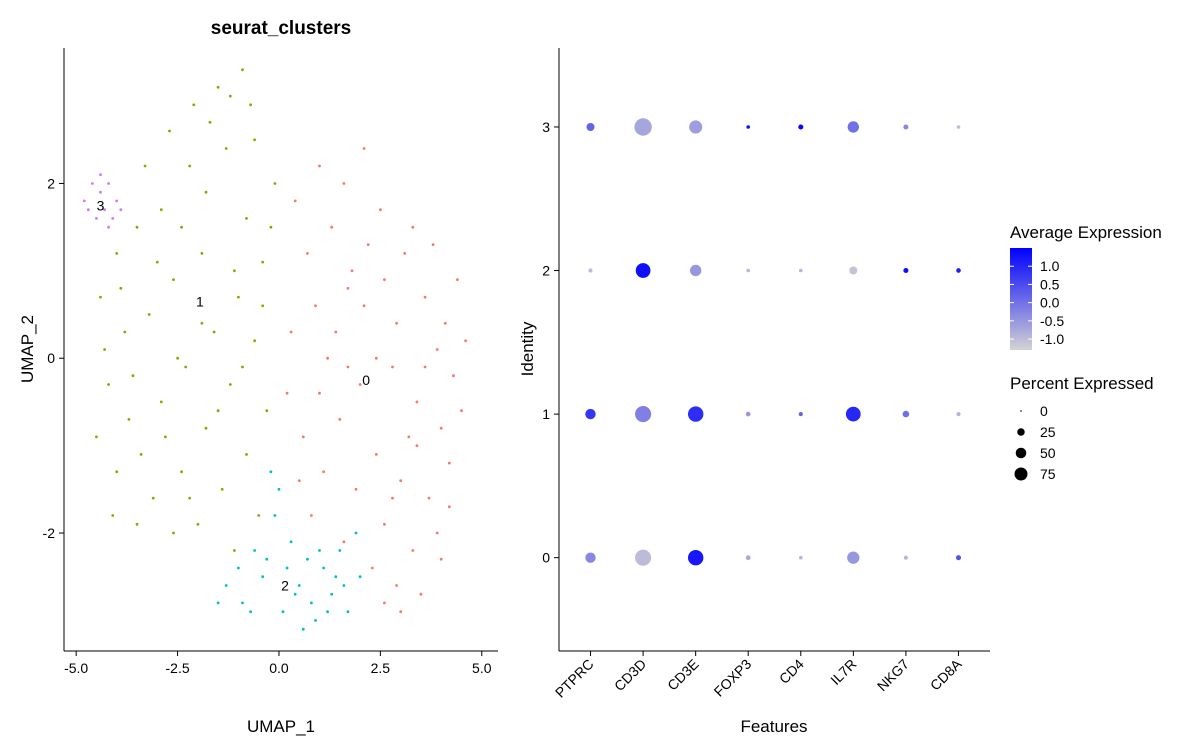  What do you see at coordinates (278, 663) in the screenshot?
I see `umap-x-ticks: -5.0 -2.5 0.0 2.5 5.0` at bounding box center [278, 663].